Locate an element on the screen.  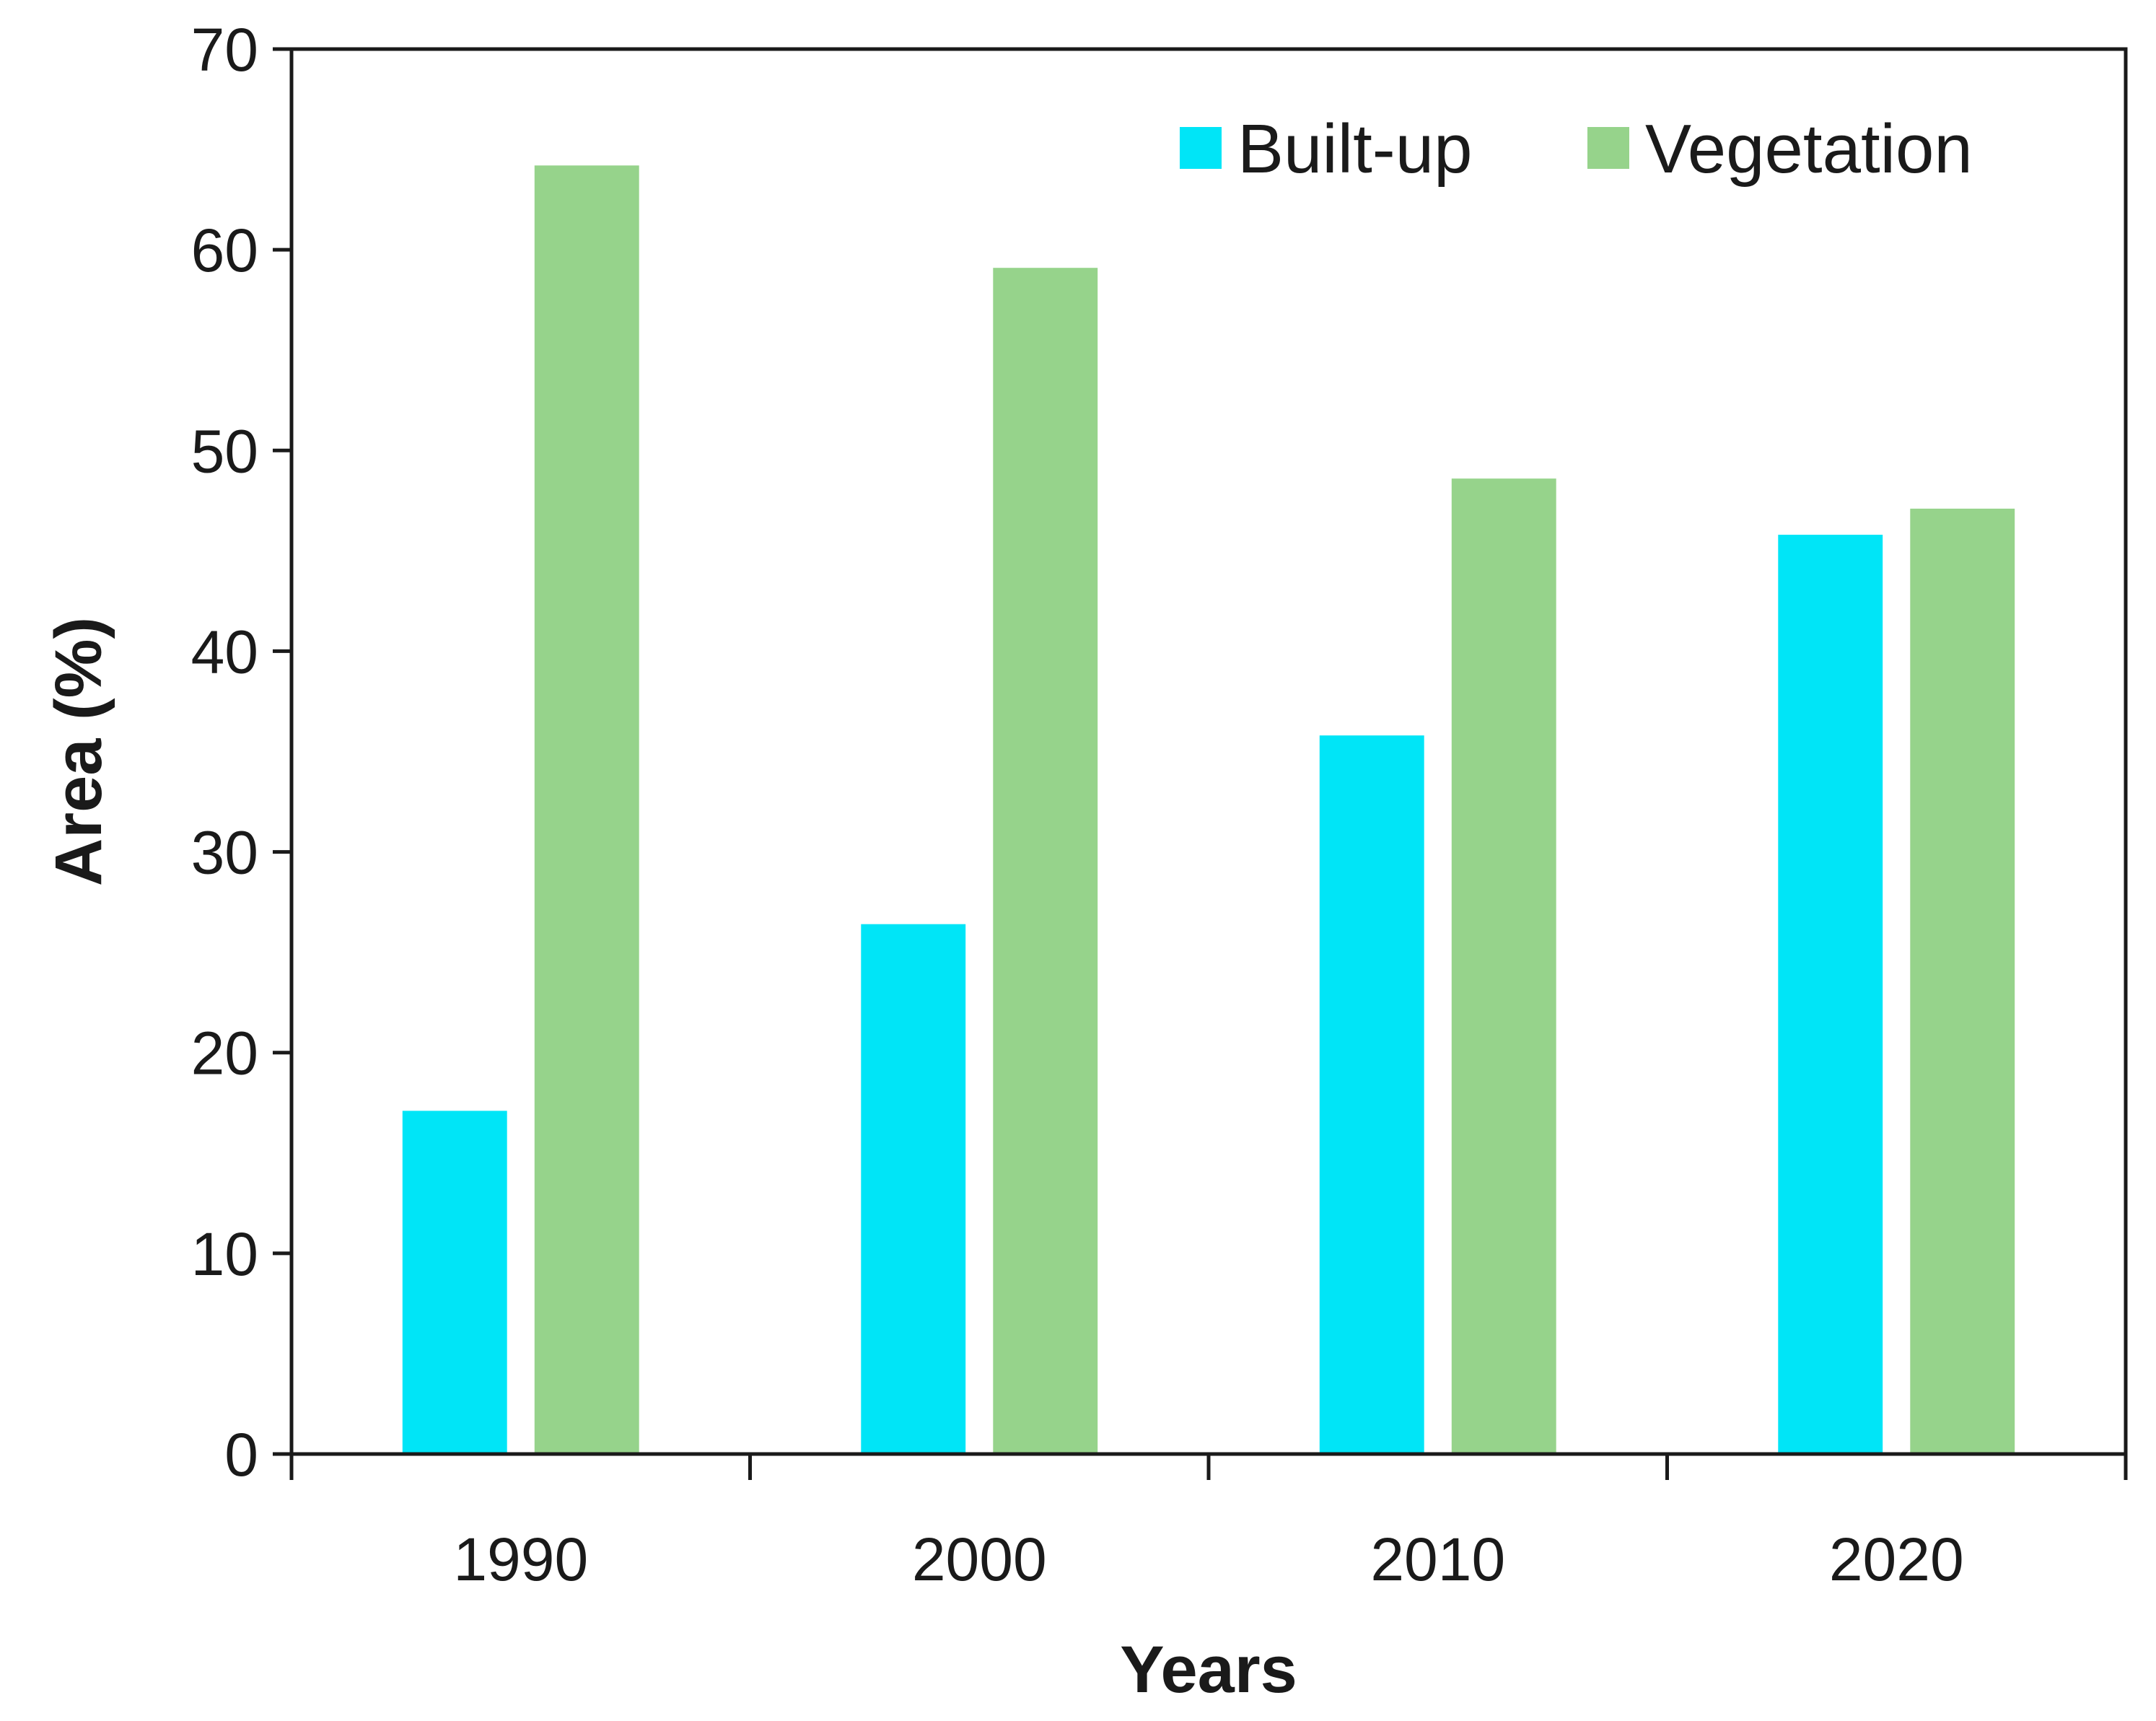
x-axis-title: Years is located at coordinates (1208, 1670).